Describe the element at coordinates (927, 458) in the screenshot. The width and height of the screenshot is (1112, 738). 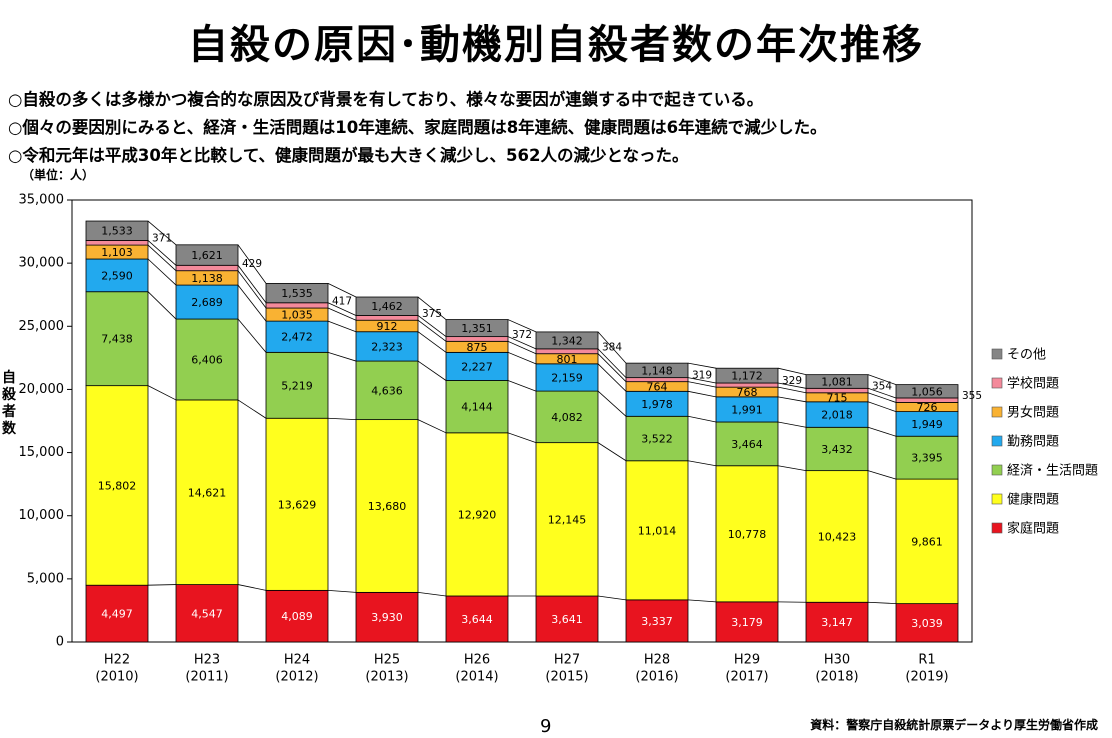
I see `data-label: 3,395` at that location.